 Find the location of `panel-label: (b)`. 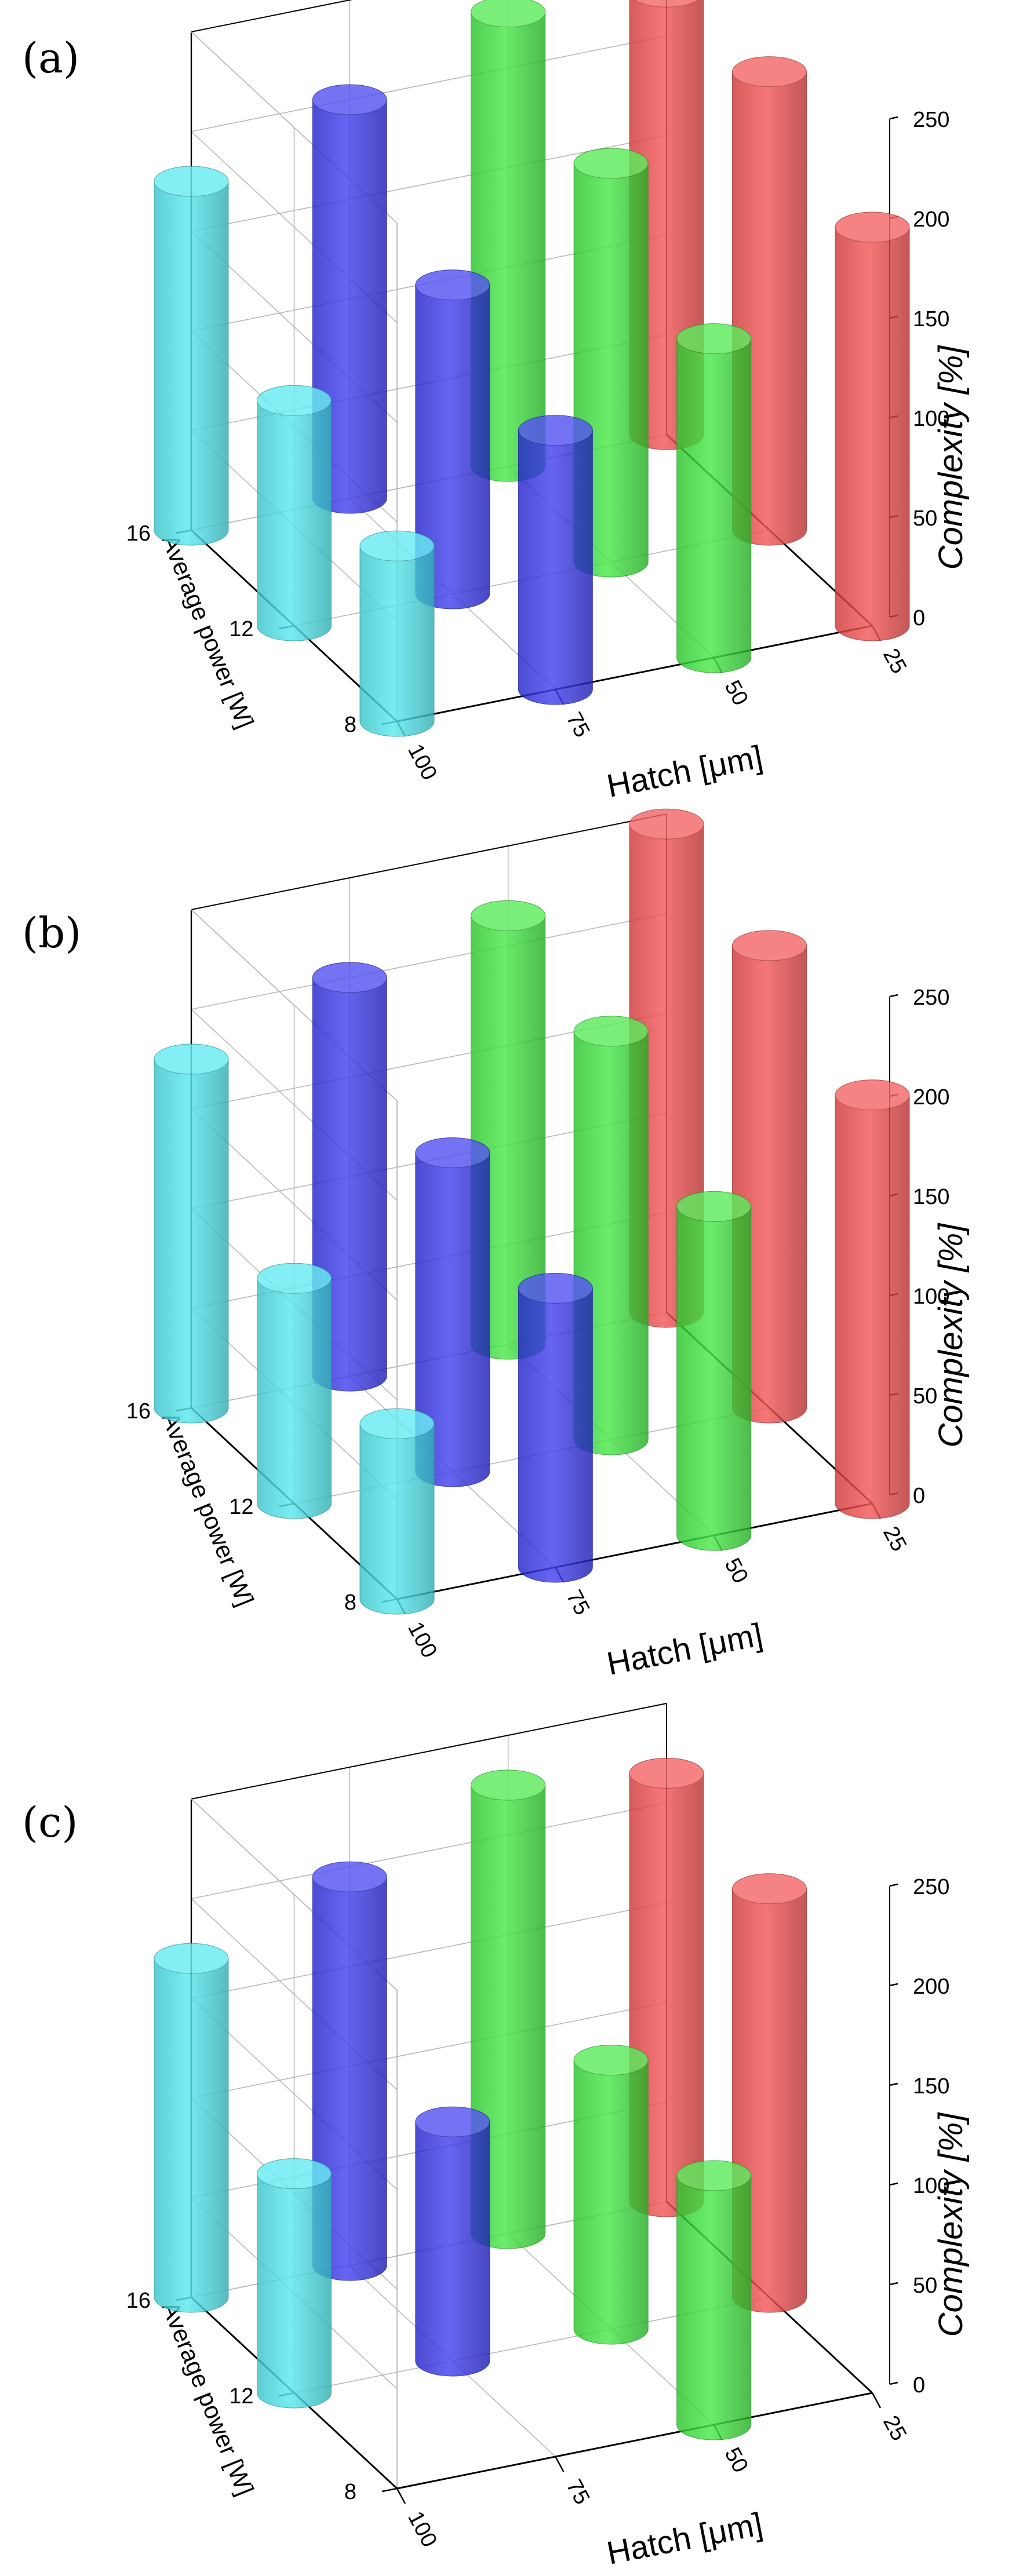

panel-label: (b) is located at coordinates (51, 933).